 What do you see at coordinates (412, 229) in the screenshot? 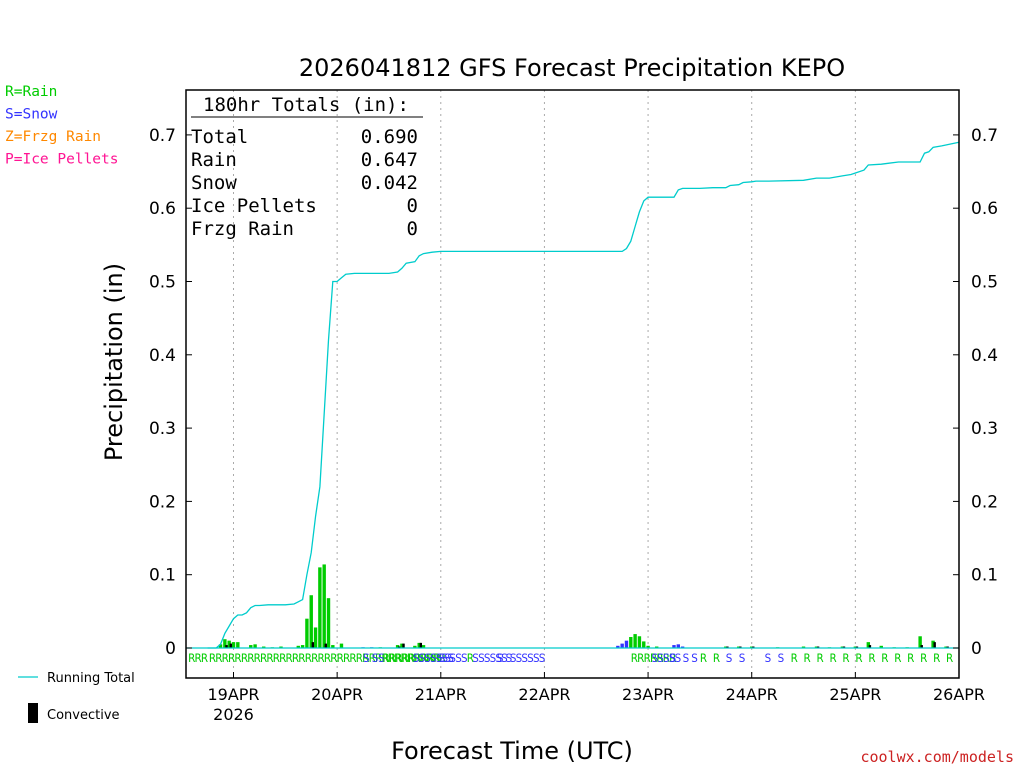
I see `totals-row-value: 0` at bounding box center [412, 229].